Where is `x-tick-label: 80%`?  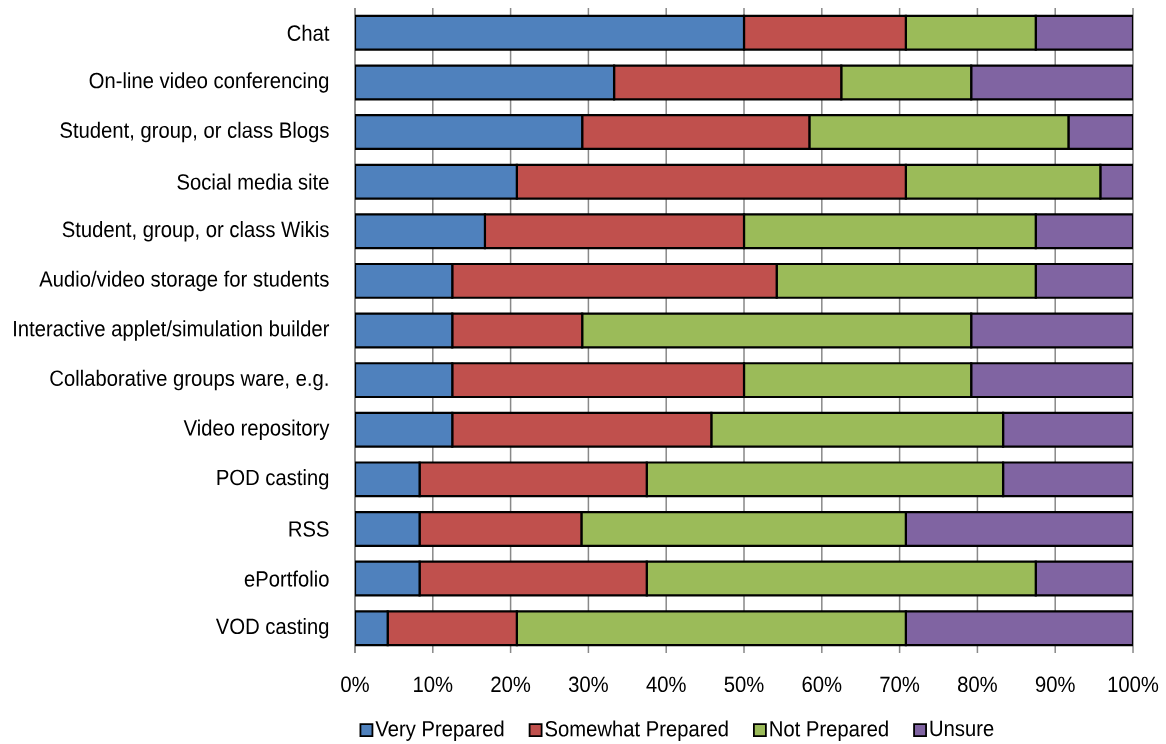
x-tick-label: 80% is located at coordinates (977, 684).